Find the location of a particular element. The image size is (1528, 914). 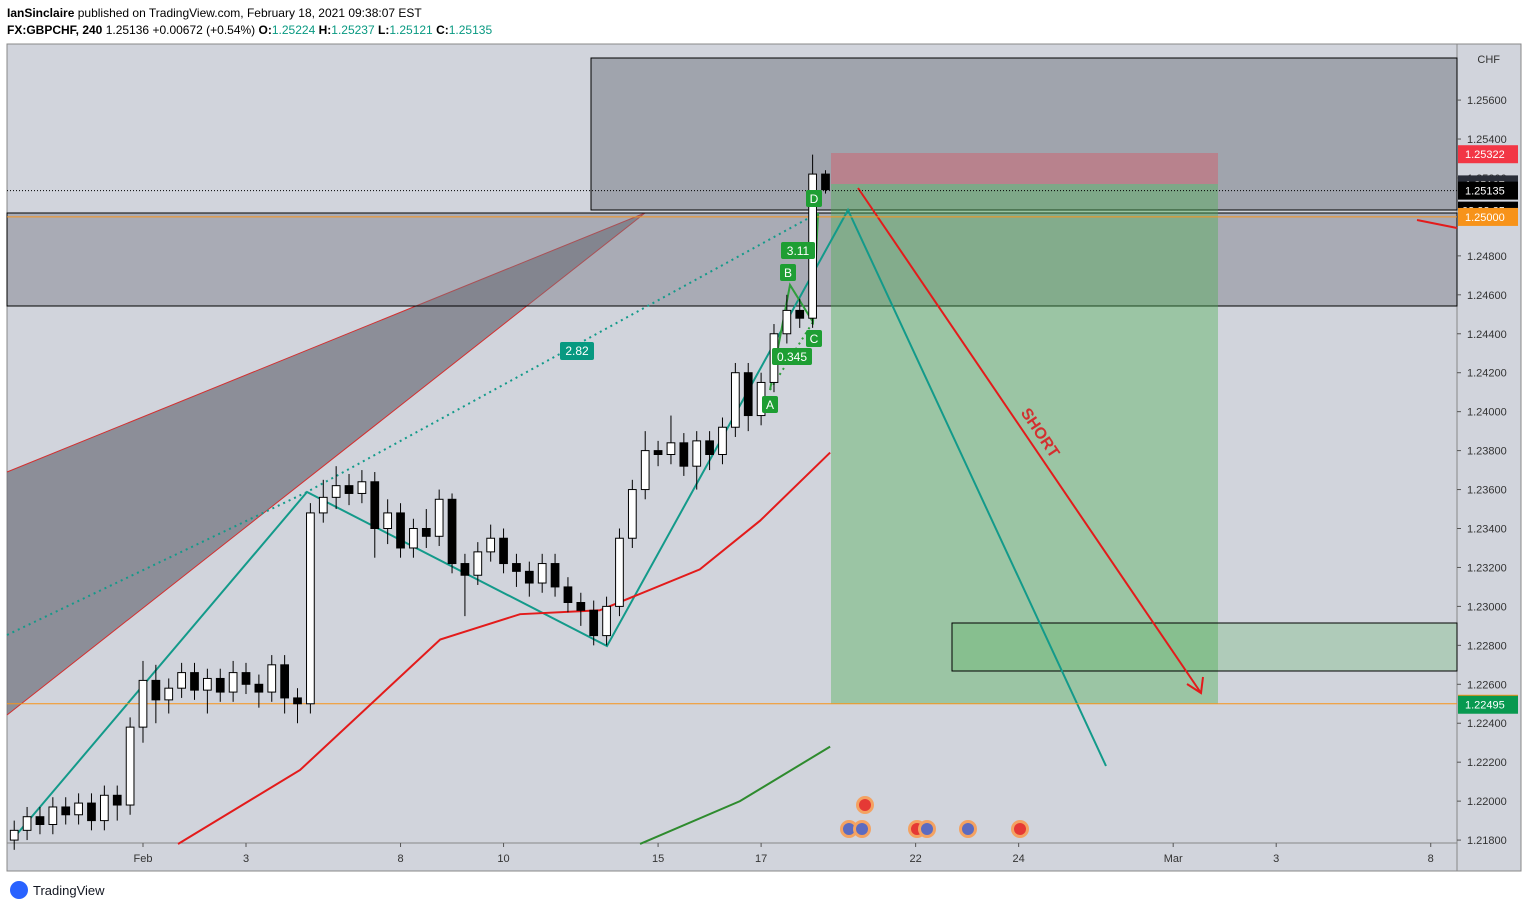

x-tick-label: 15 is located at coordinates (658, 859).